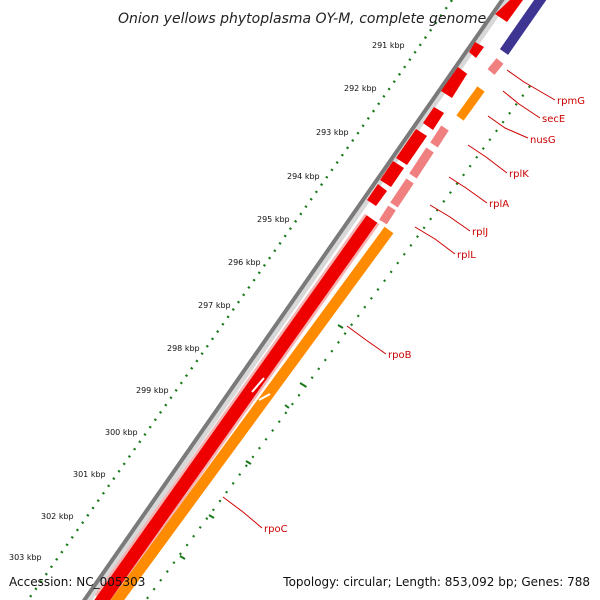  I want to click on gene-nusG, so click(470, 103).